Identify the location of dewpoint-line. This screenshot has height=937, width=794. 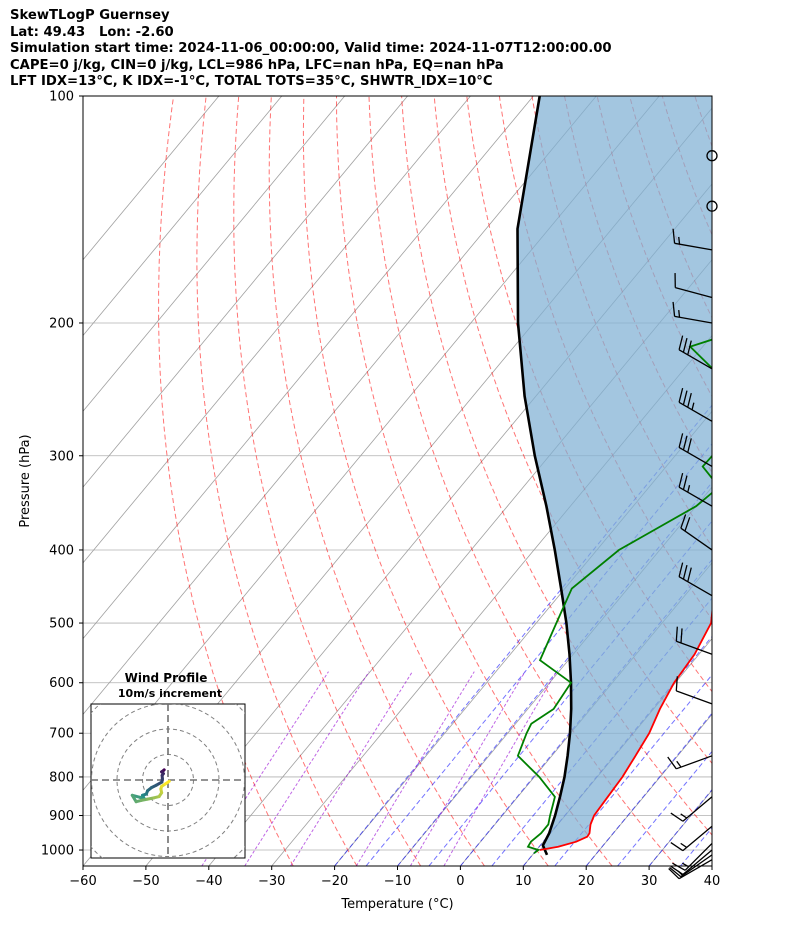
(614, 596).